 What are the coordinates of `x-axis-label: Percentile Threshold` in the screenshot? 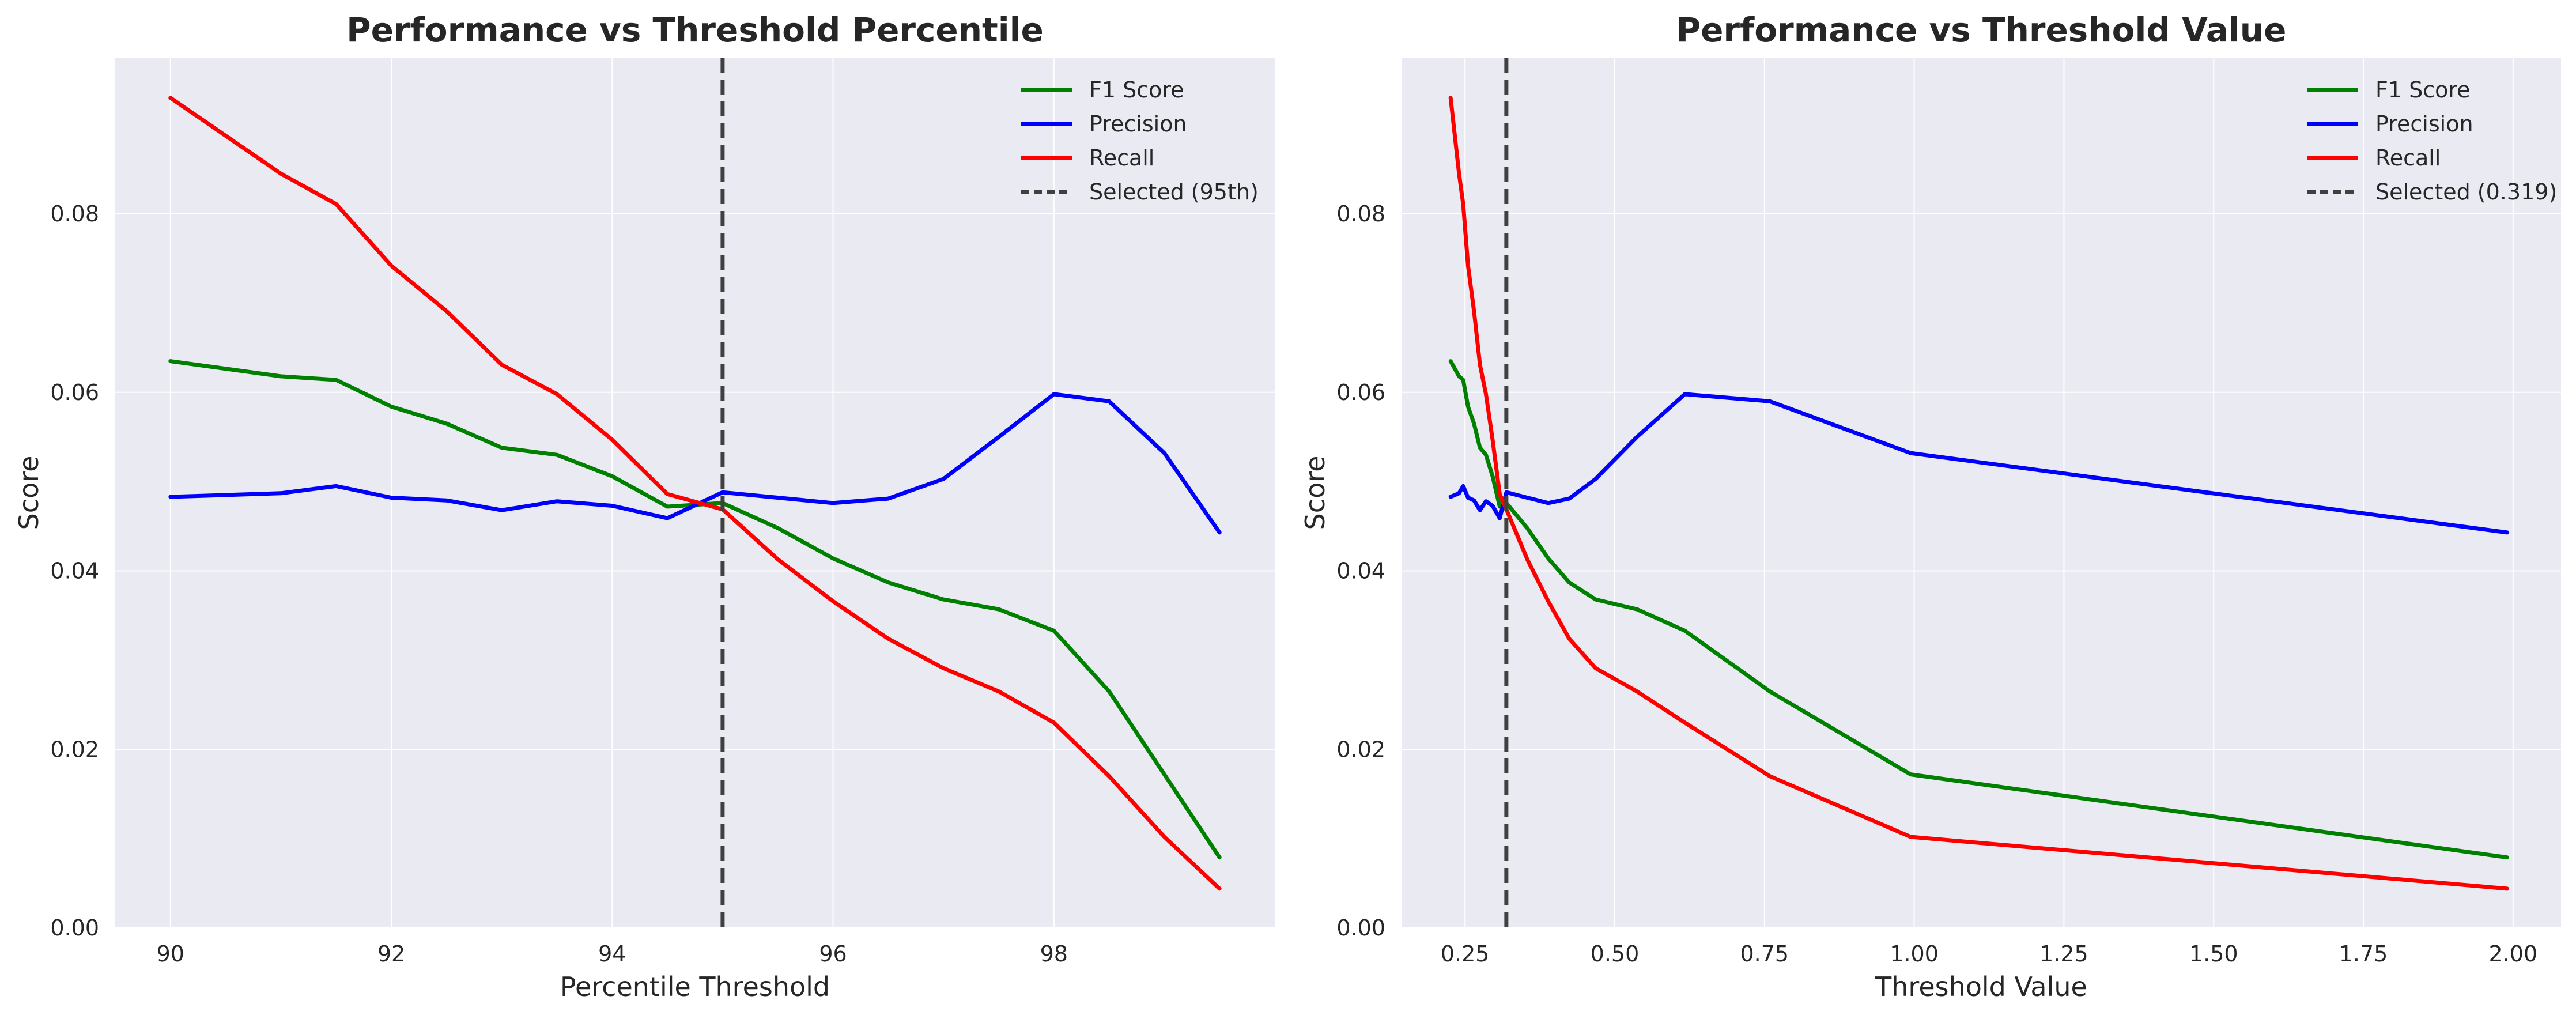 It's located at (695, 986).